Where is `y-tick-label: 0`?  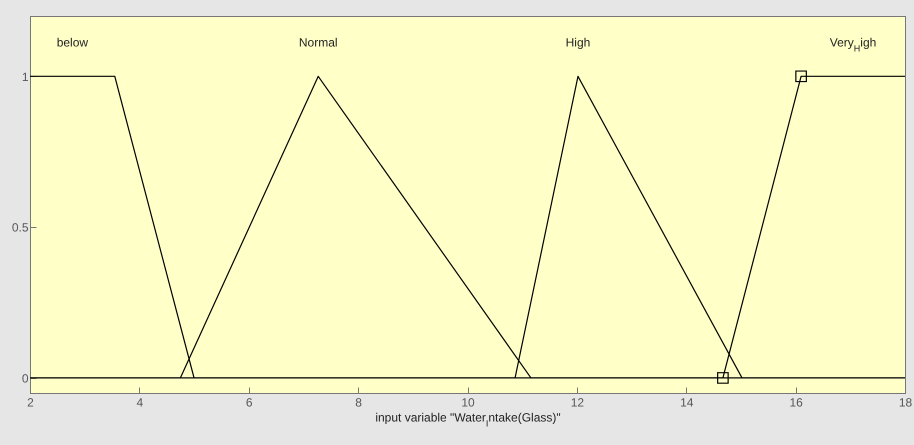
y-tick-label: 0 is located at coordinates (25, 378).